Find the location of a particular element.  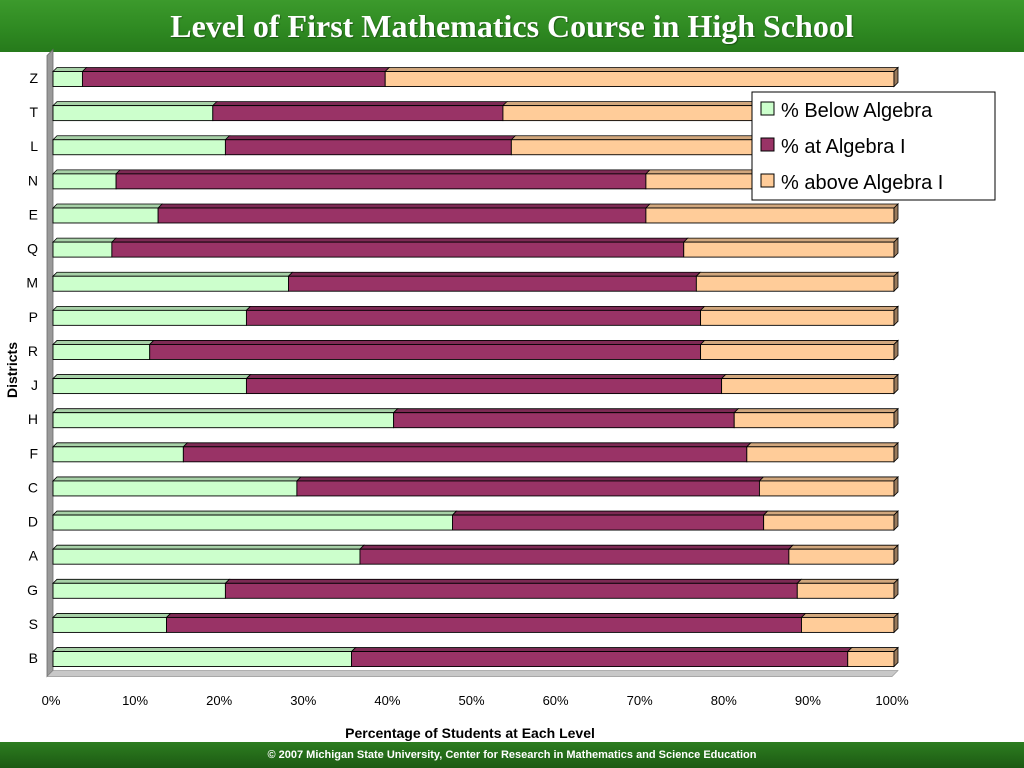

bar-top-F-above is located at coordinates (822, 445).